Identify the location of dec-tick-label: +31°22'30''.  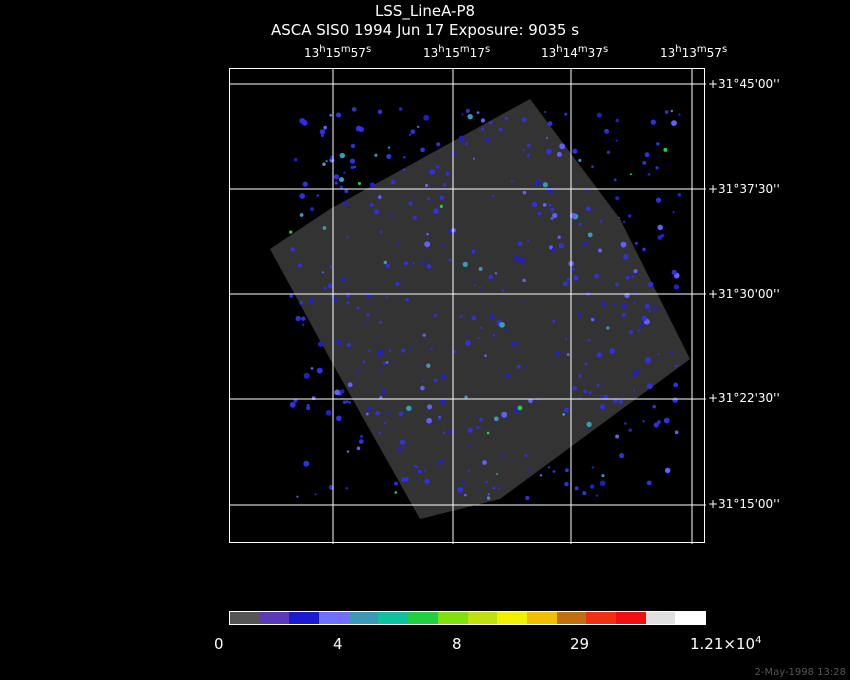
(744, 398).